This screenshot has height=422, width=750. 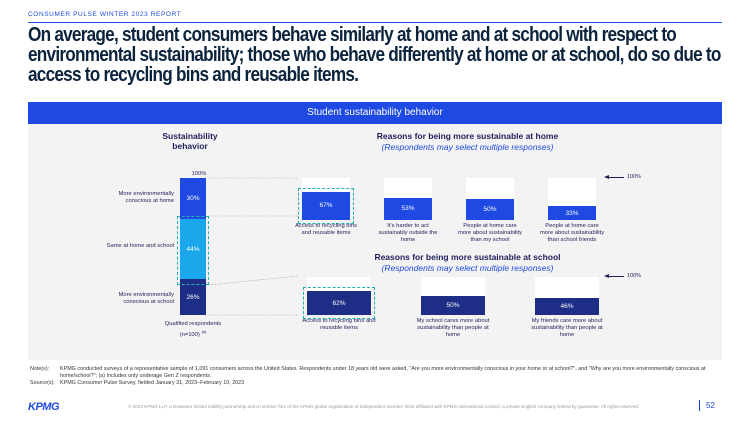 What do you see at coordinates (146, 197) in the screenshot?
I see `stacked-series-label-home: More environmentally conscious at home` at bounding box center [146, 197].